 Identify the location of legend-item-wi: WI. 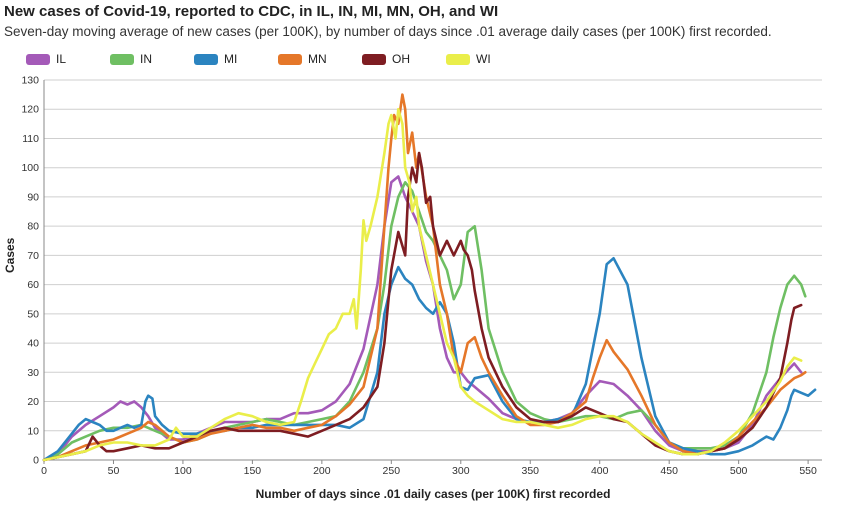
(468, 59).